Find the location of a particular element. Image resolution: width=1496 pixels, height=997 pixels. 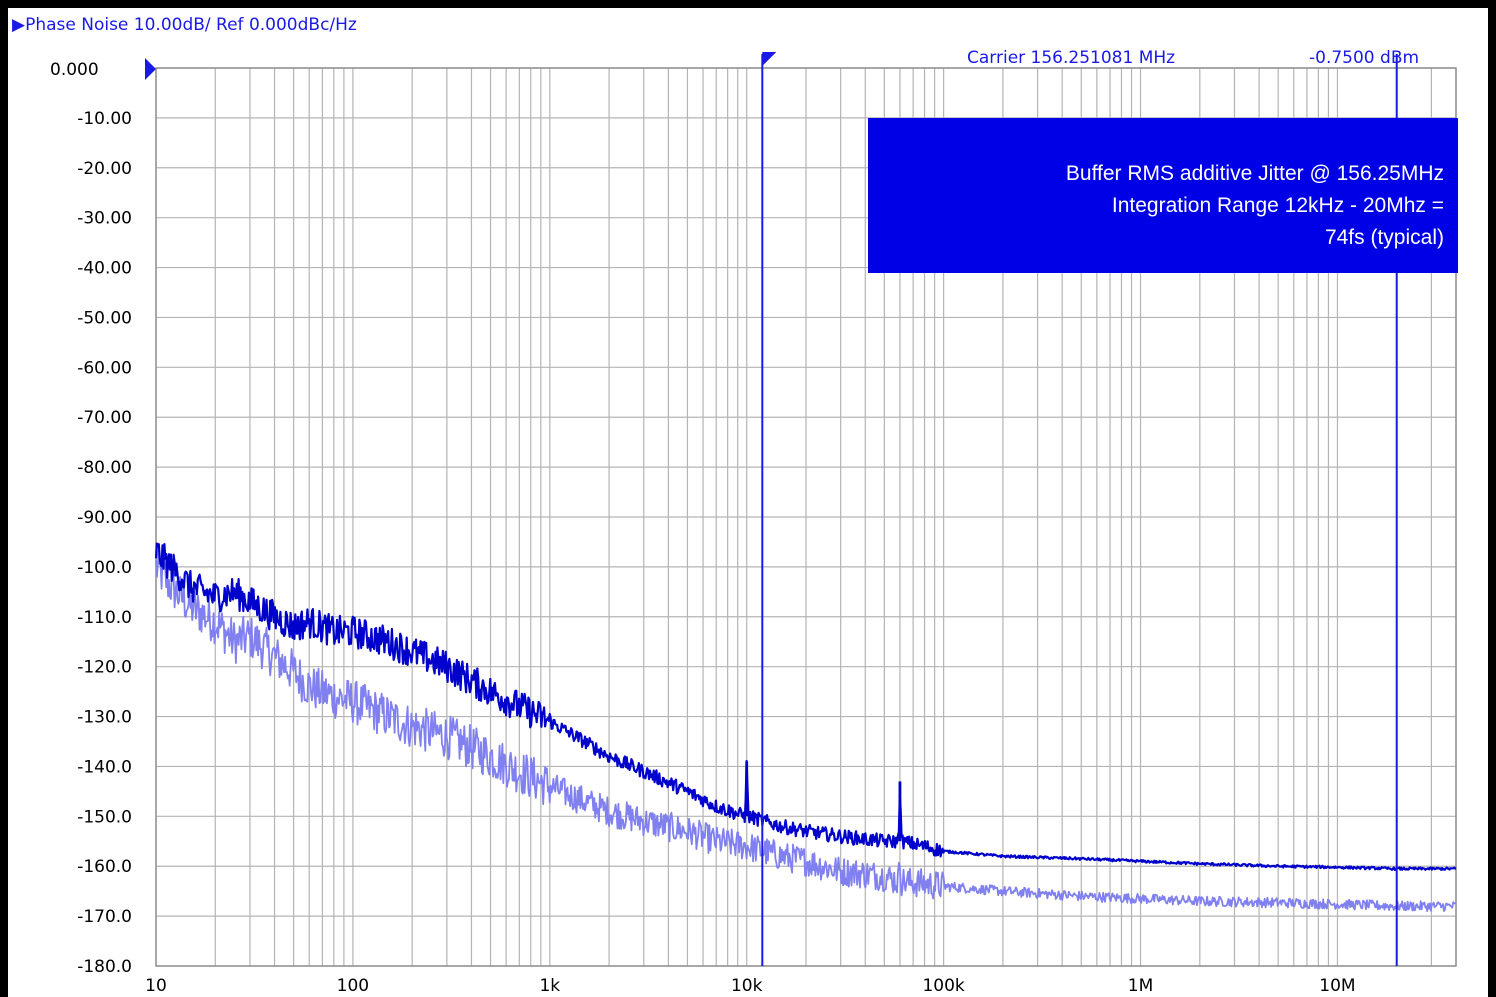

y-tick-label: -50.00 is located at coordinates (104, 318).